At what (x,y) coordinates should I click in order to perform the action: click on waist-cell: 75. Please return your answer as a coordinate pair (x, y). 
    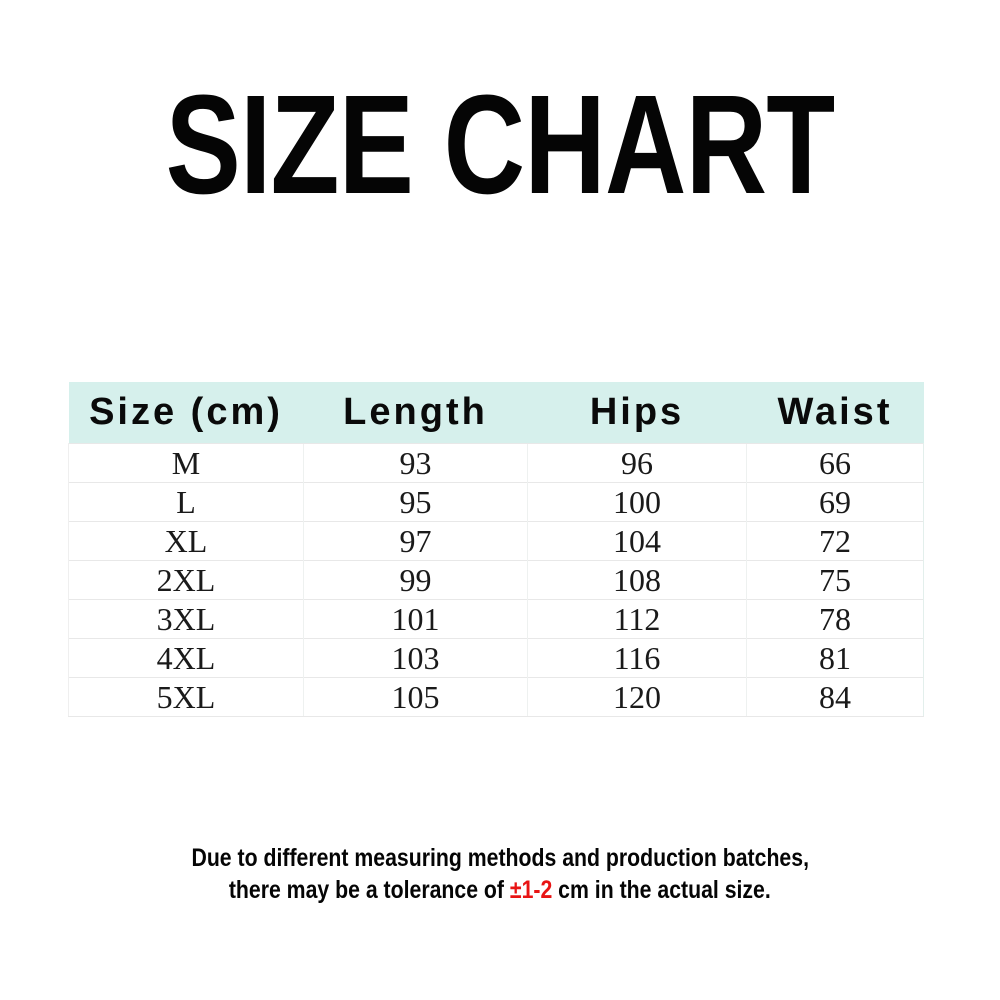
    Looking at the image, I should click on (835, 580).